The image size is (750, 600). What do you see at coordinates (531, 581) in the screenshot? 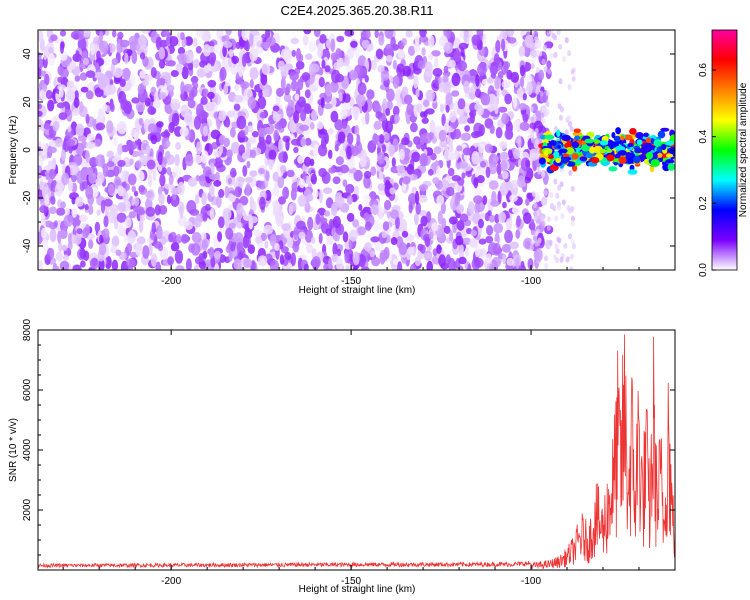
I see `x-tick-label: -100` at bounding box center [531, 581].